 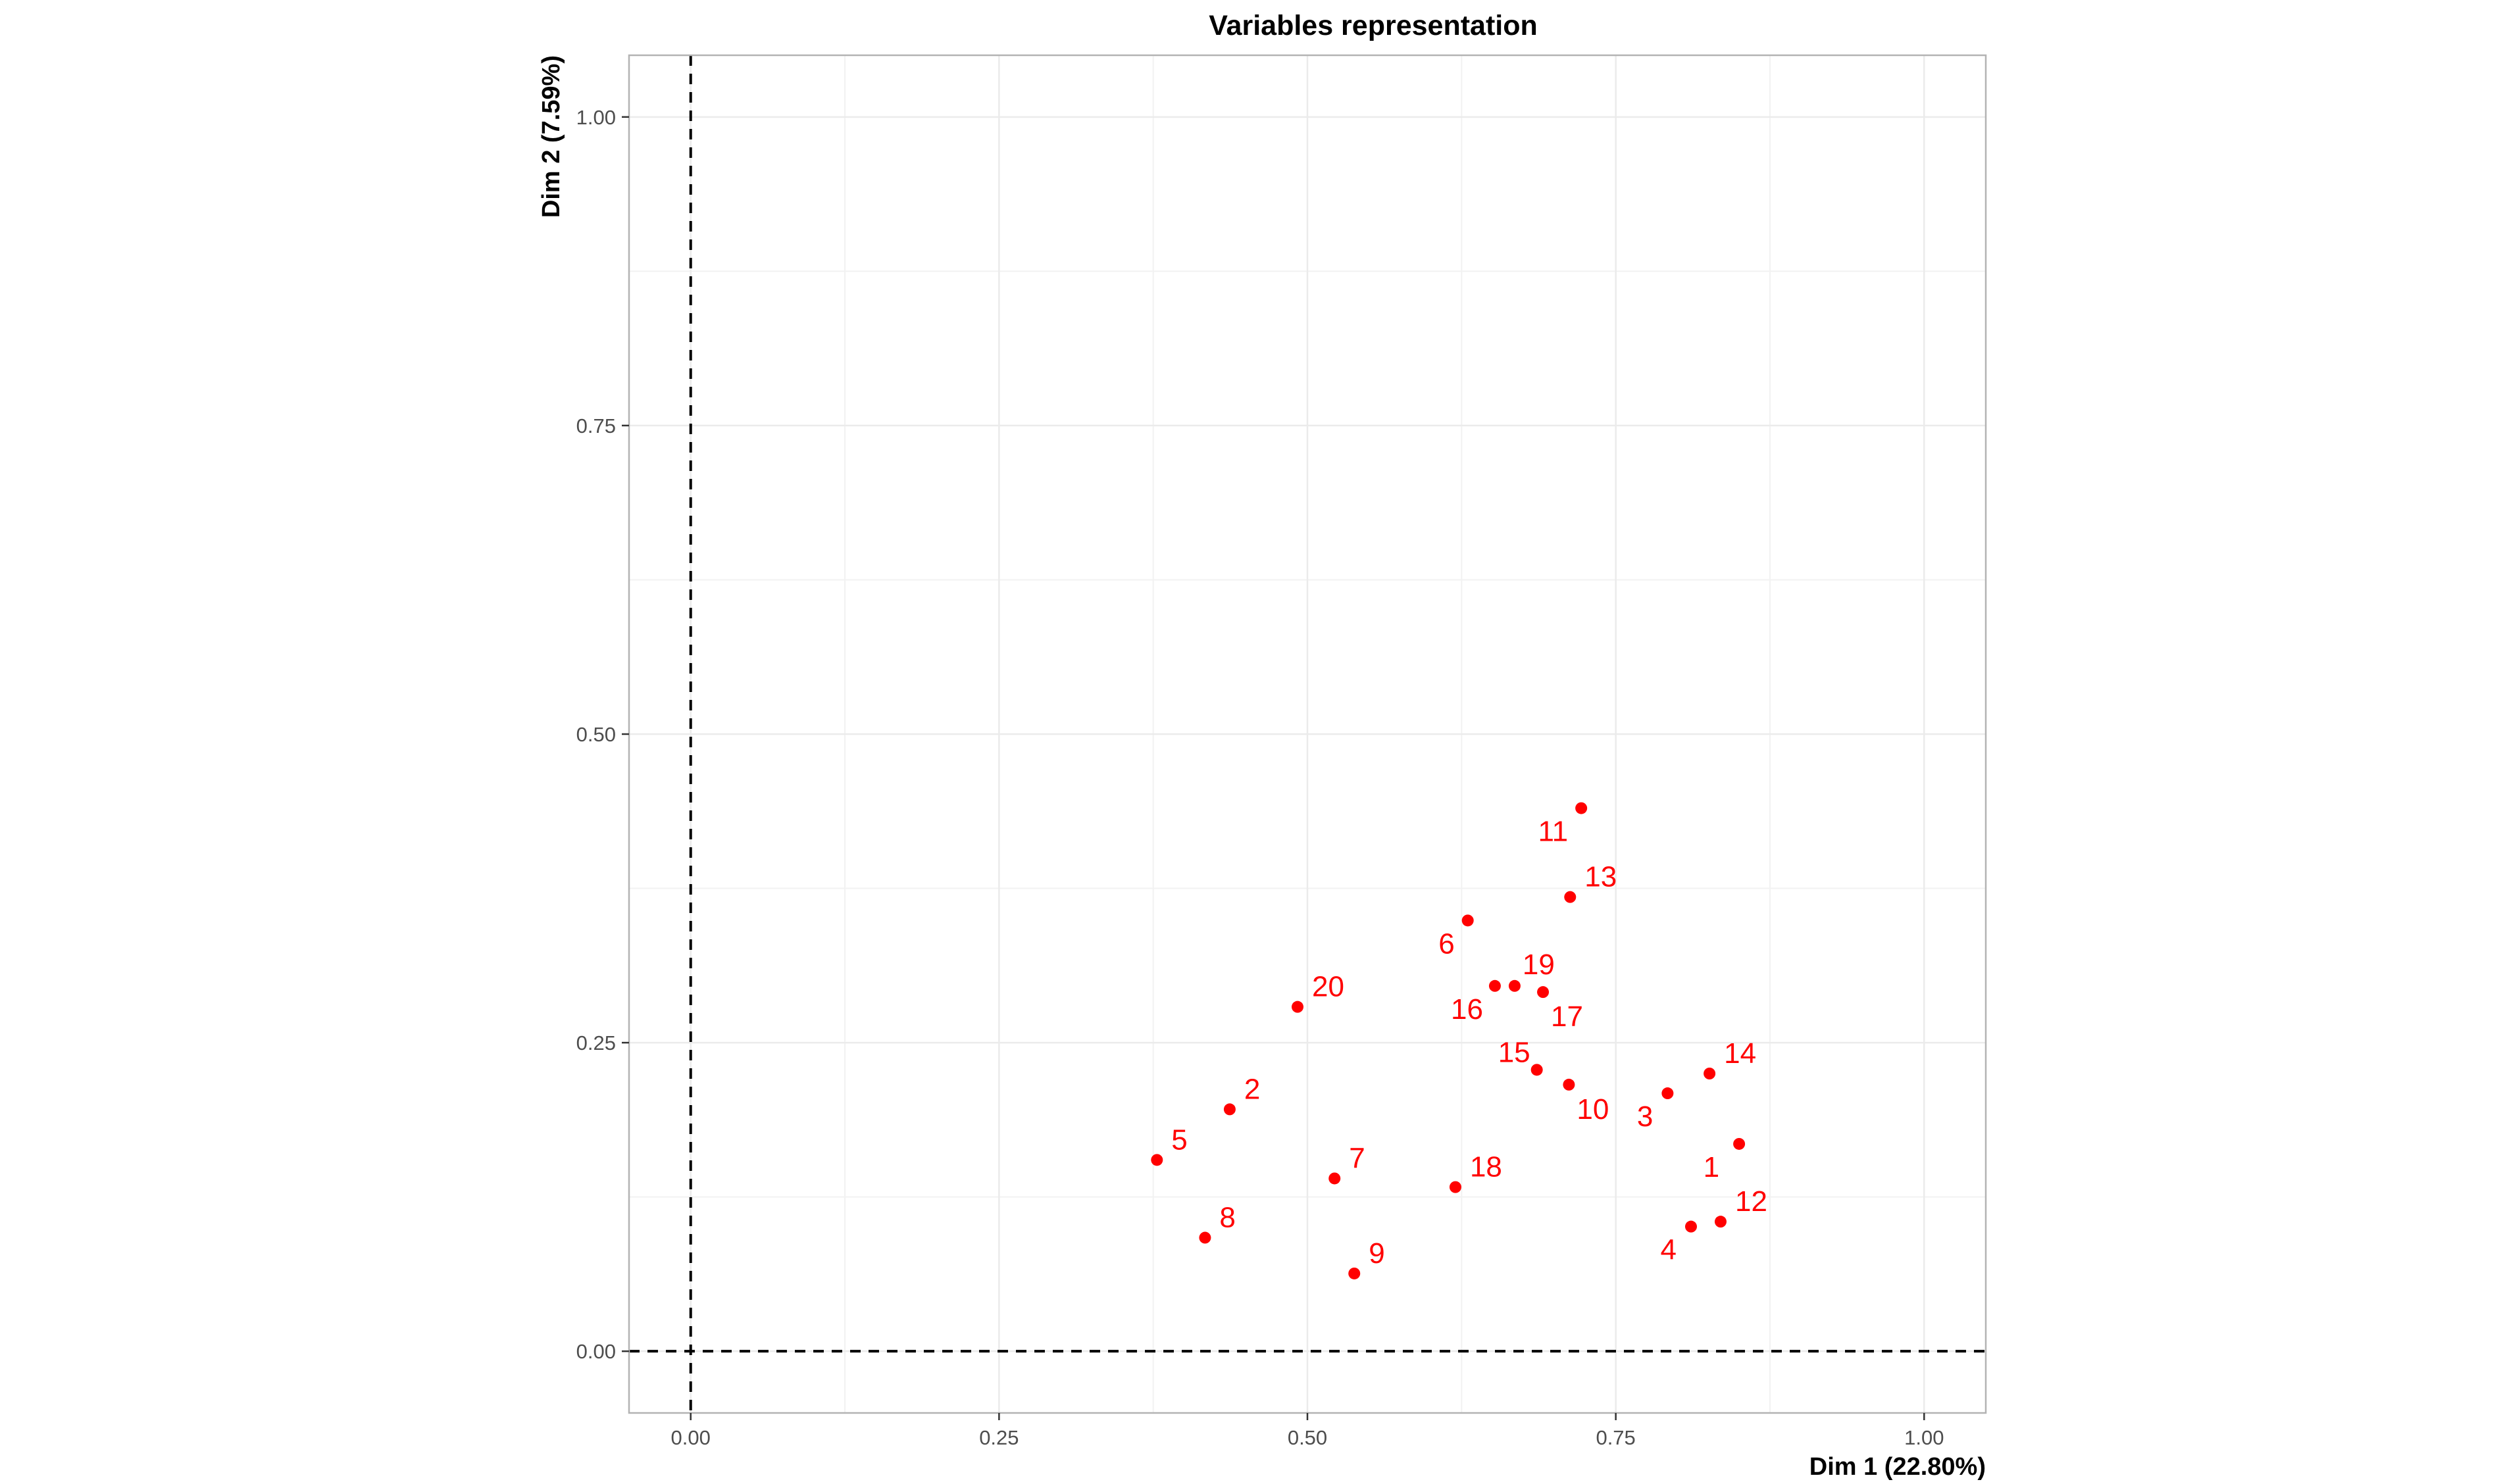 I want to click on point-label-10: 10, so click(x=1593, y=1109).